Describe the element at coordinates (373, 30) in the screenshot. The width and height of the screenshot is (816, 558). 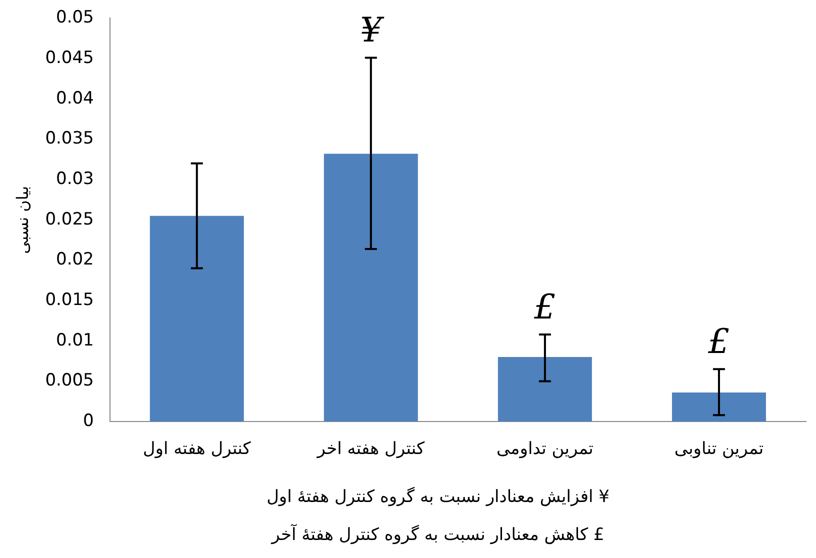
I see `data-label: ¥` at that location.